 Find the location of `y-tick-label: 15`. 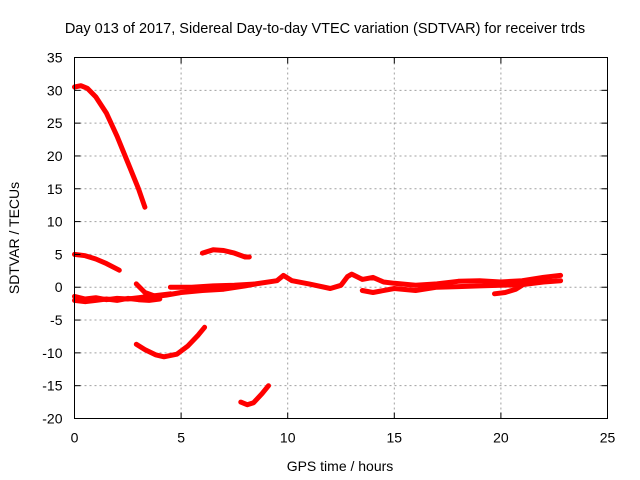

y-tick-label: 15 is located at coordinates (55, 189).